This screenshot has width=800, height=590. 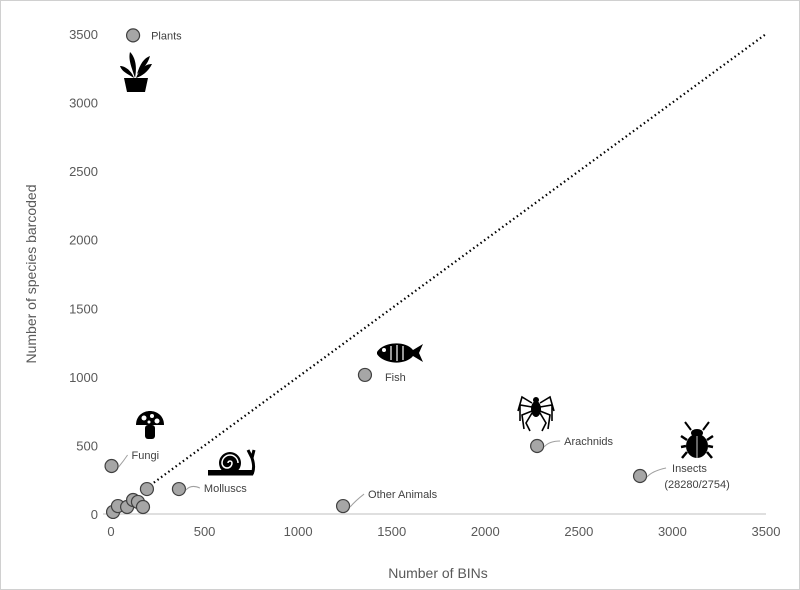 What do you see at coordinates (31, 274) in the screenshot?
I see `y-axis-label: Number of species barcoded` at bounding box center [31, 274].